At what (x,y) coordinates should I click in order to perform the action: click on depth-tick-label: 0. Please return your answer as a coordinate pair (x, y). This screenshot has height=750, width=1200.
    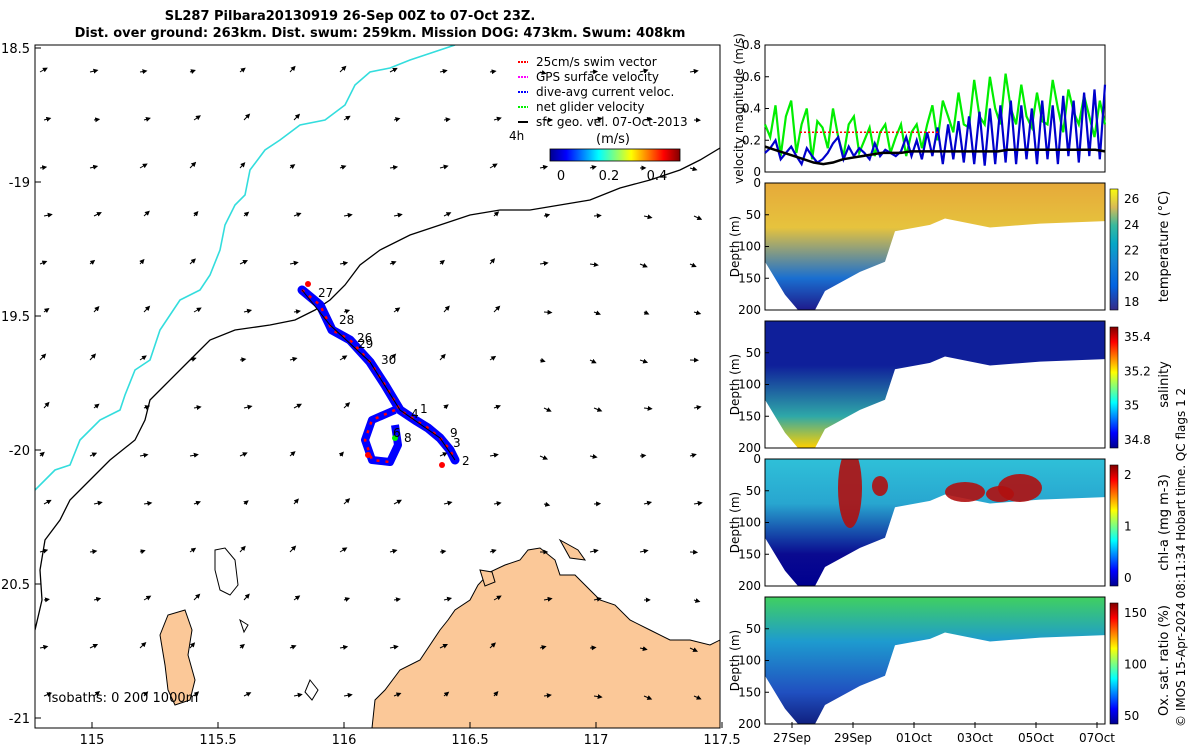
    Looking at the image, I should click on (757, 459).